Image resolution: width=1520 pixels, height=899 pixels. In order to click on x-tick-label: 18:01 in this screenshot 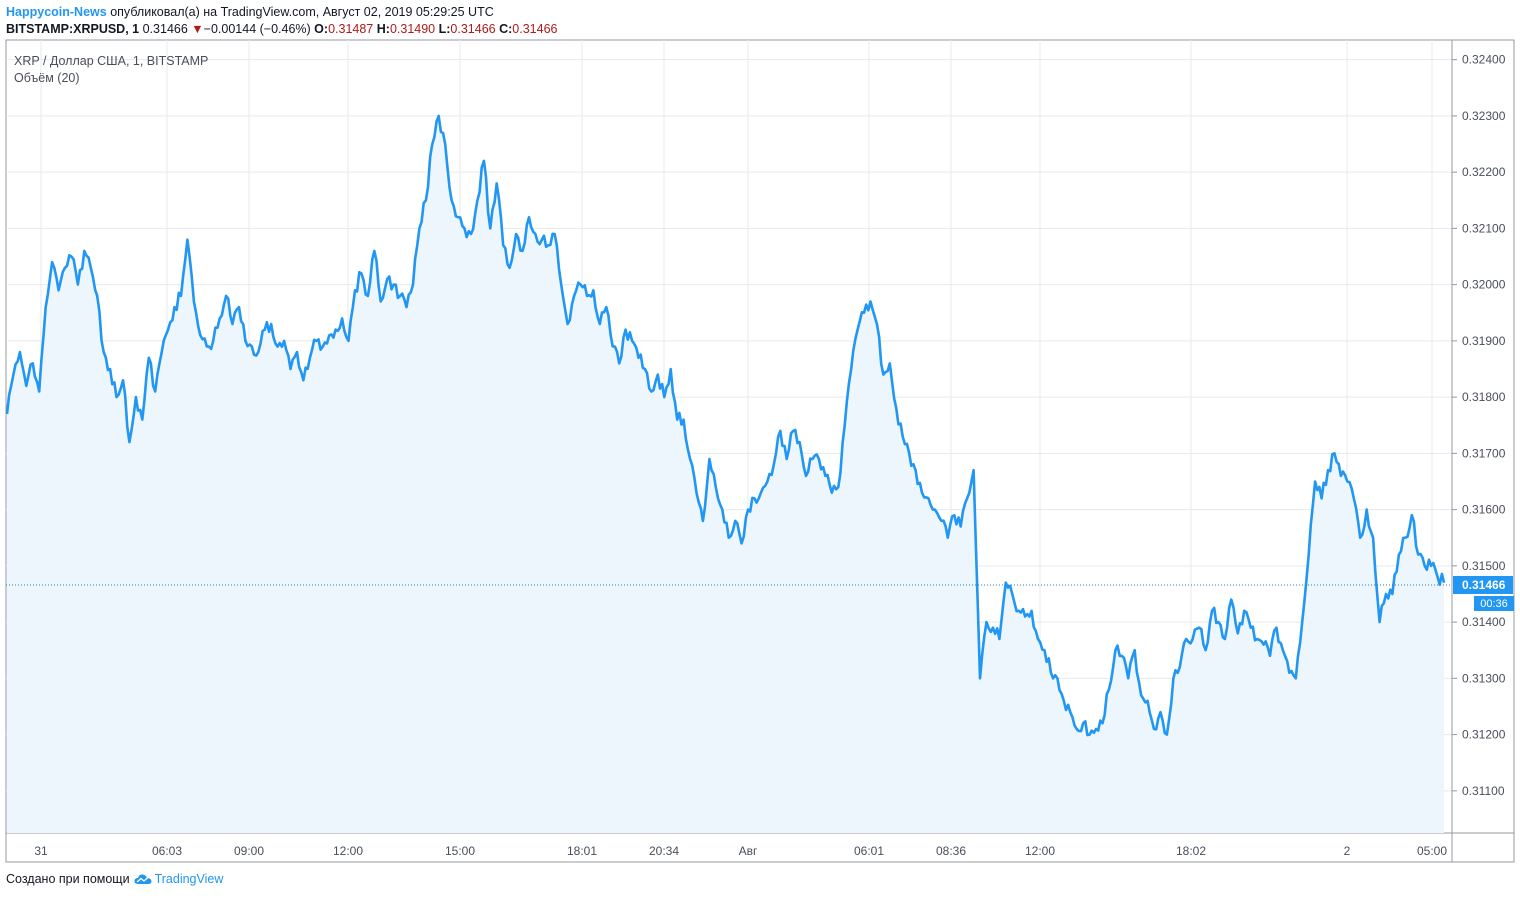, I will do `click(582, 851)`.